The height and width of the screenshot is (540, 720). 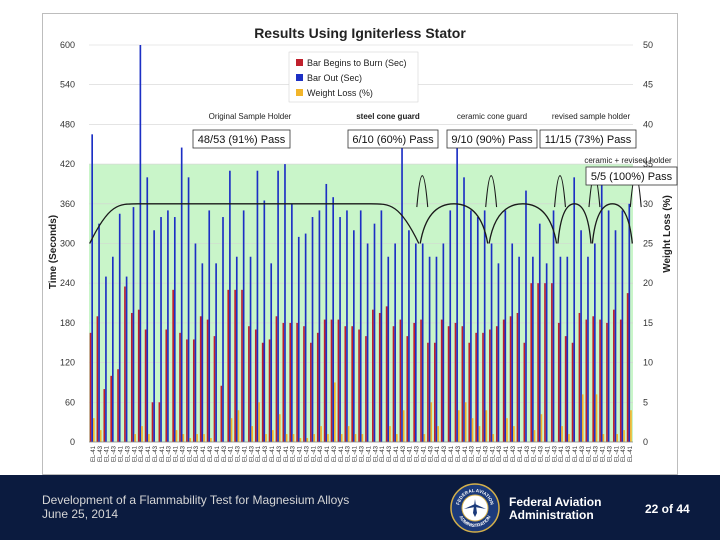 What do you see at coordinates (360, 33) in the screenshot?
I see `chart-title: Results Using Igniterless Stator` at bounding box center [360, 33].